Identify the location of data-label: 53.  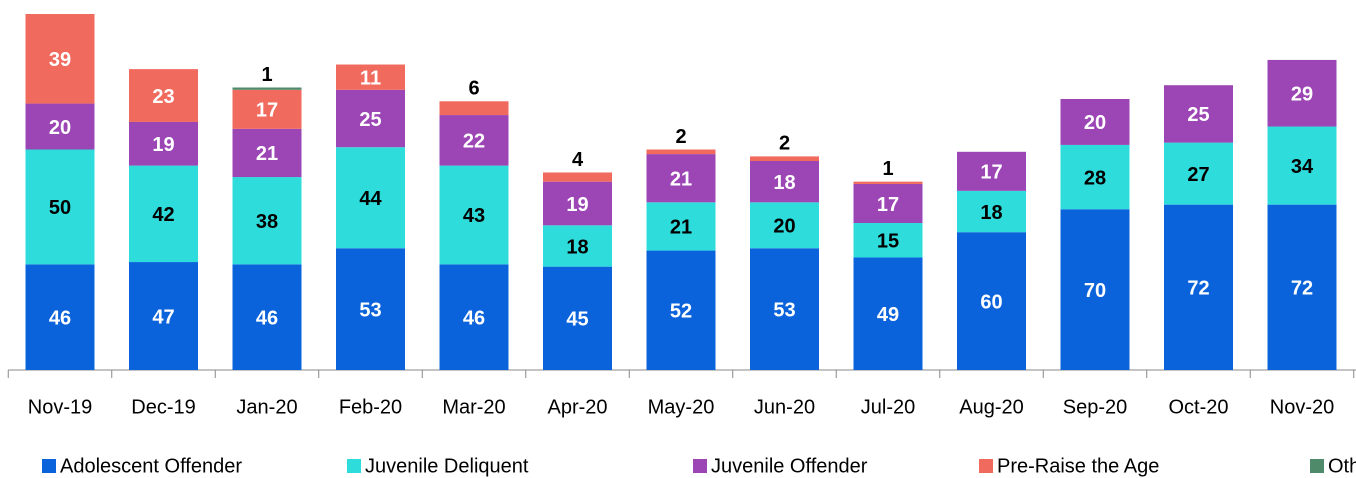
(370, 310).